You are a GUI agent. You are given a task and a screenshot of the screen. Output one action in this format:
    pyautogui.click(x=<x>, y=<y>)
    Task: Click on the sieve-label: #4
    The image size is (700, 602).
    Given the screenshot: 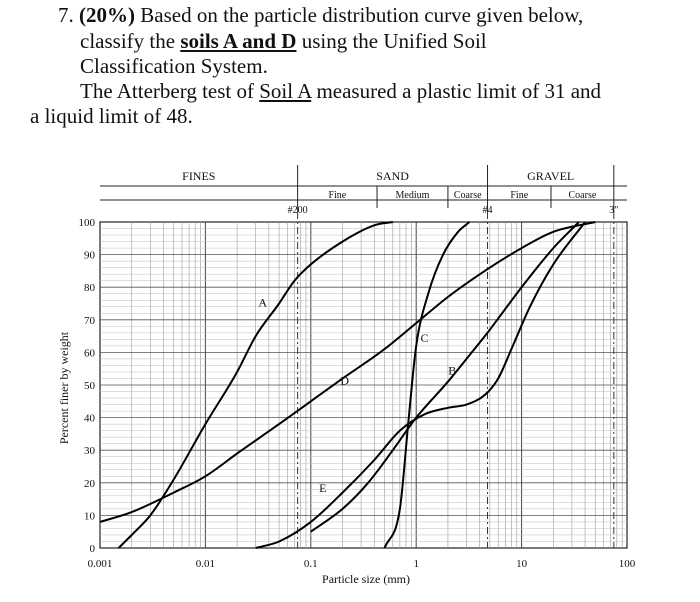 What is the action you would take?
    pyautogui.click(x=488, y=210)
    